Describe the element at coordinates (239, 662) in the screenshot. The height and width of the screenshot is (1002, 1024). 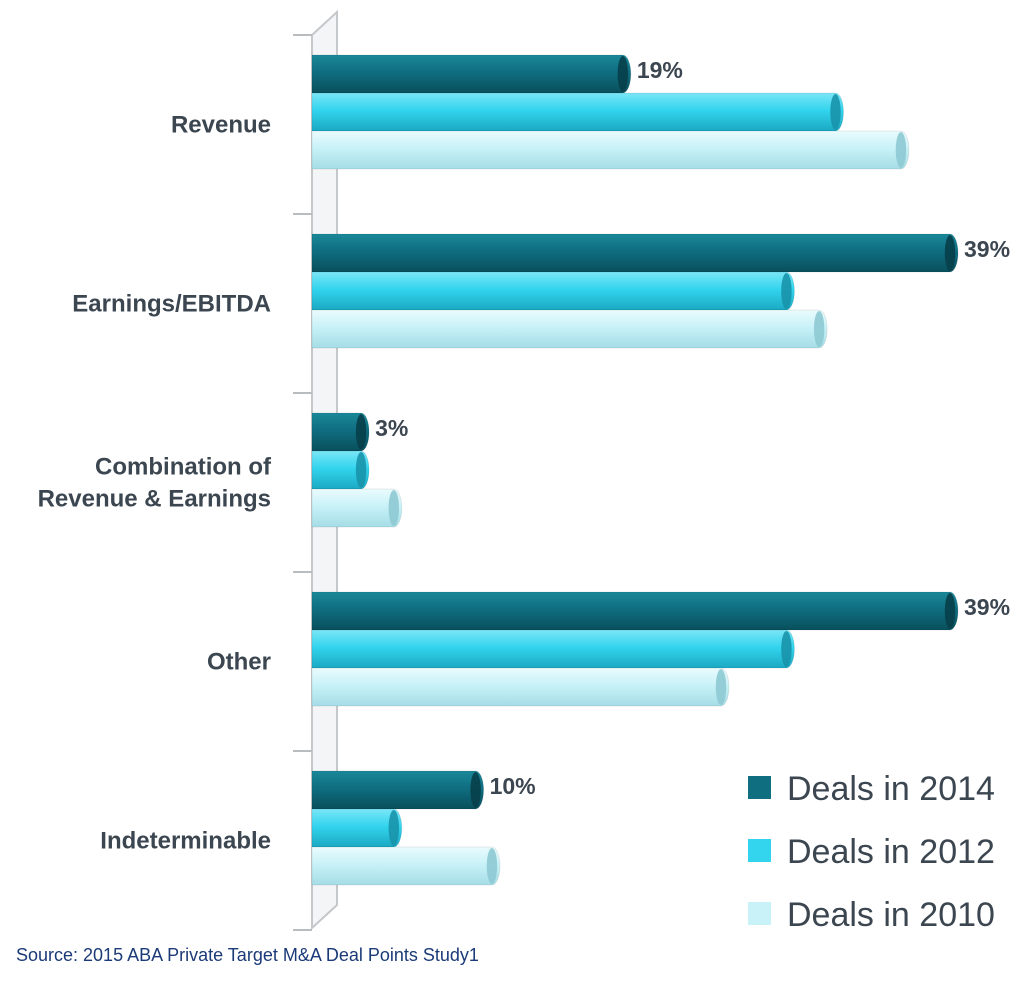
I see `category-label: Other` at that location.